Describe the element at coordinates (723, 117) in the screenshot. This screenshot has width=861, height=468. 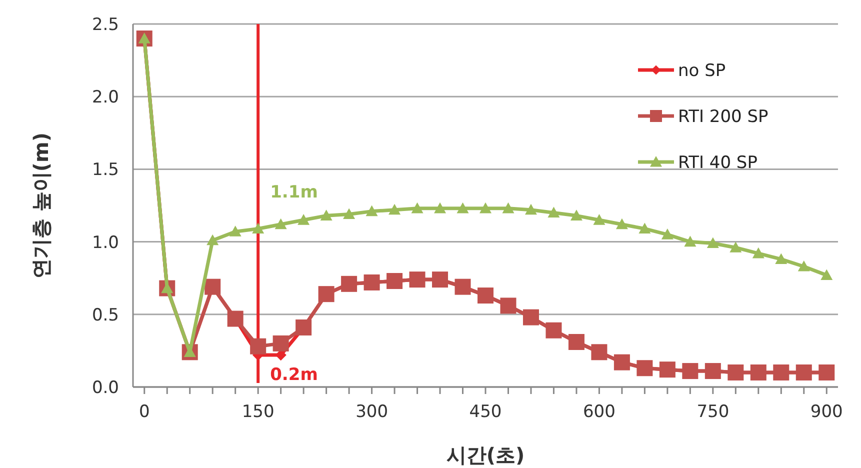
I see `legend-label: RTI 200 SP` at that location.